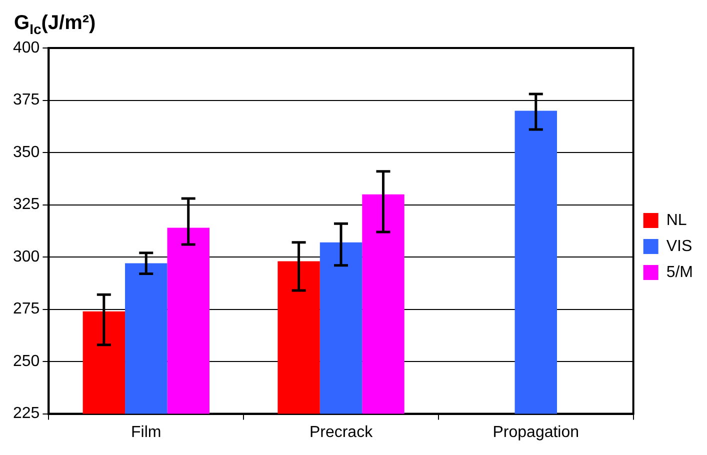  Describe the element at coordinates (679, 246) in the screenshot. I see `legend-label: VIS` at that location.